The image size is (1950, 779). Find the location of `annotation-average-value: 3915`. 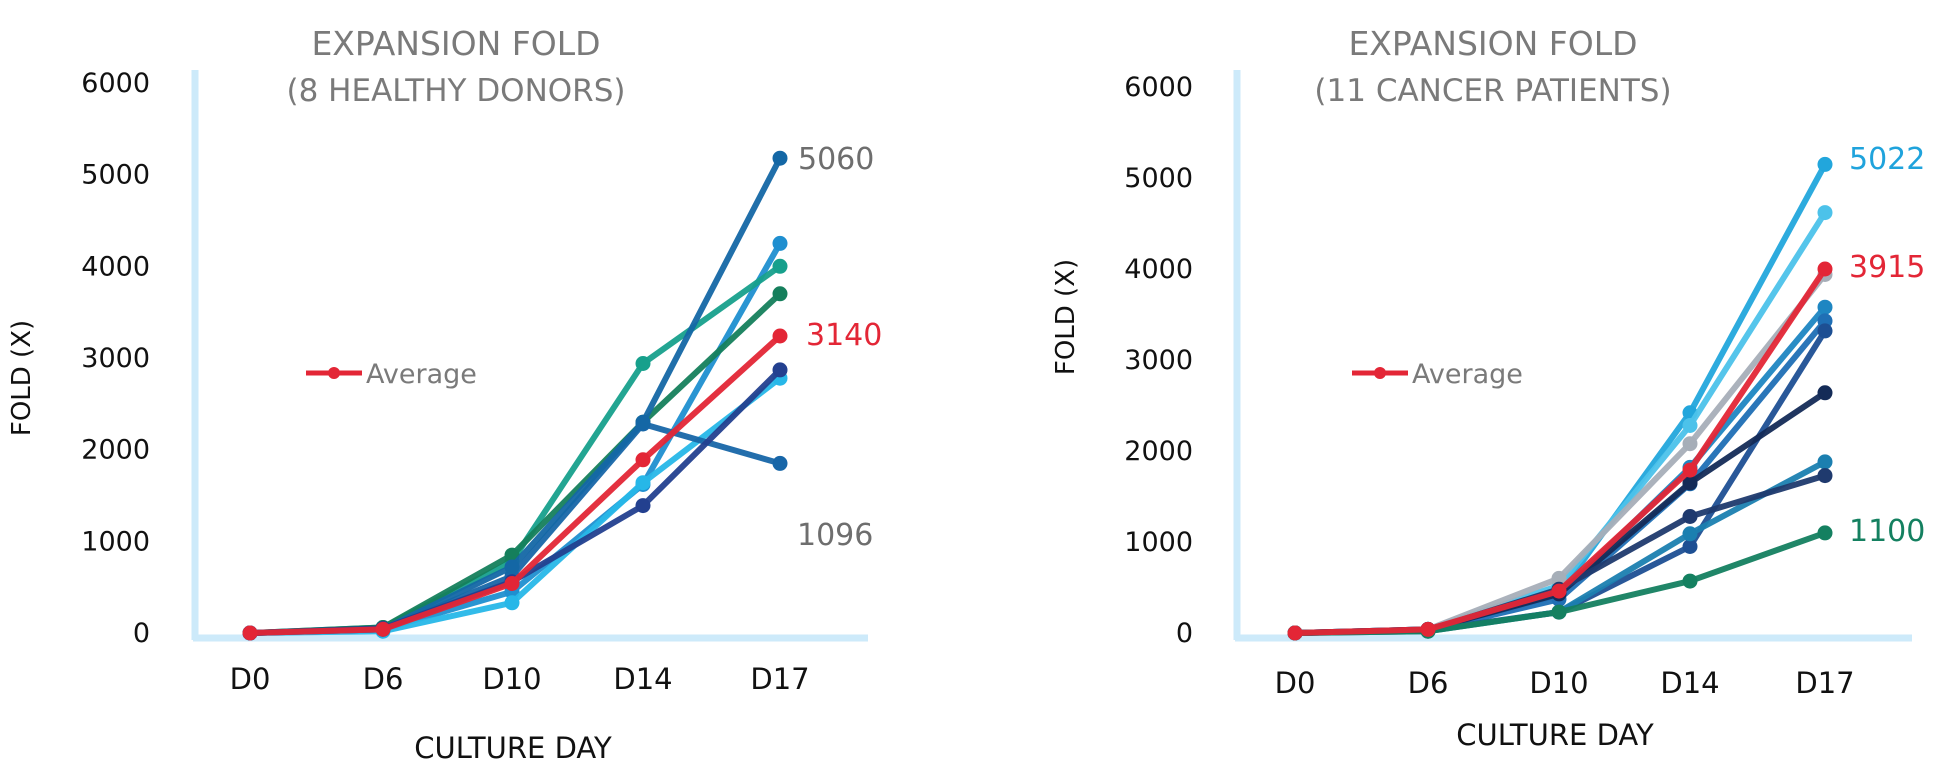

annotation-average-value: 3915 is located at coordinates (1887, 267).